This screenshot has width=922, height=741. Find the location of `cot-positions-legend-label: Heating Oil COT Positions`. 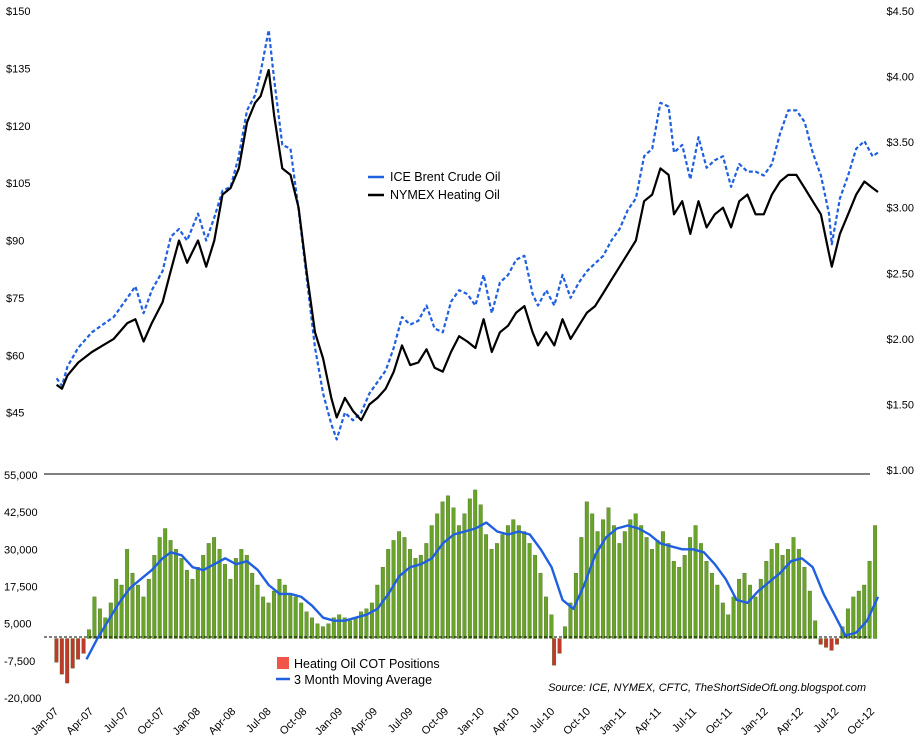

cot-positions-legend-label: Heating Oil COT Positions is located at coordinates (367, 664).